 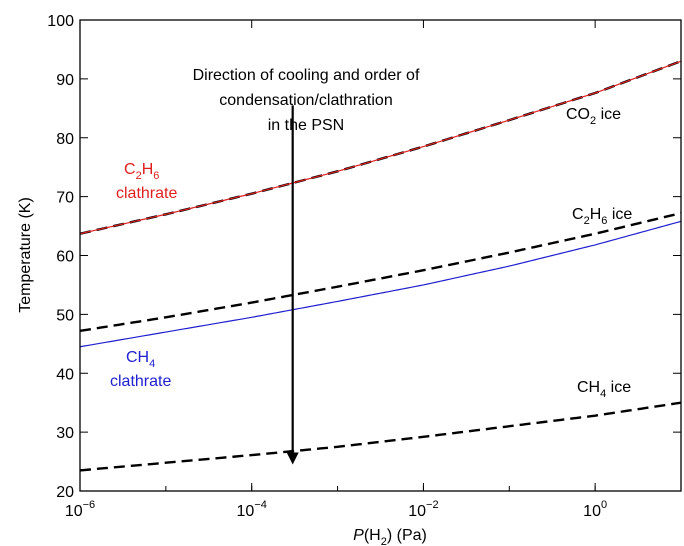 What do you see at coordinates (25, 255) in the screenshot?
I see `y-axis-label: Temperature (K)` at bounding box center [25, 255].